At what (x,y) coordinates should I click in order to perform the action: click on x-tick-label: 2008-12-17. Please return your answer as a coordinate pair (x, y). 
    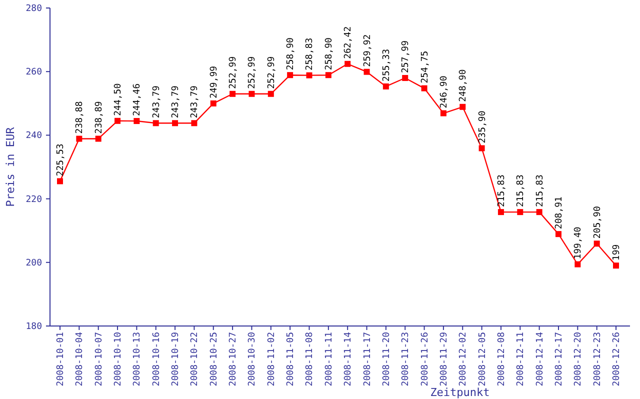
    Looking at the image, I should click on (559, 359).